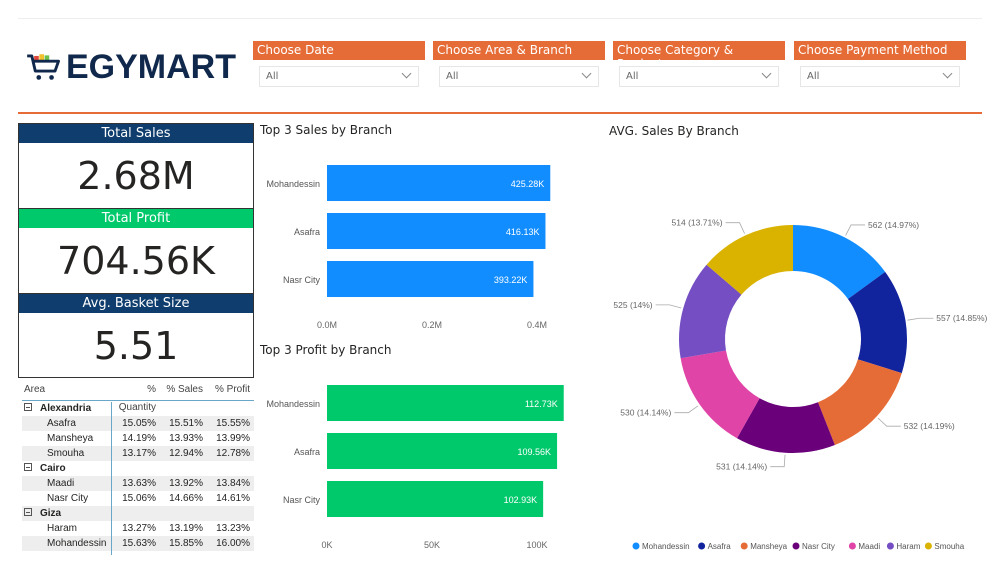 The image size is (1000, 578). I want to click on kpi-label: Avg. Basket Size, so click(136, 303).